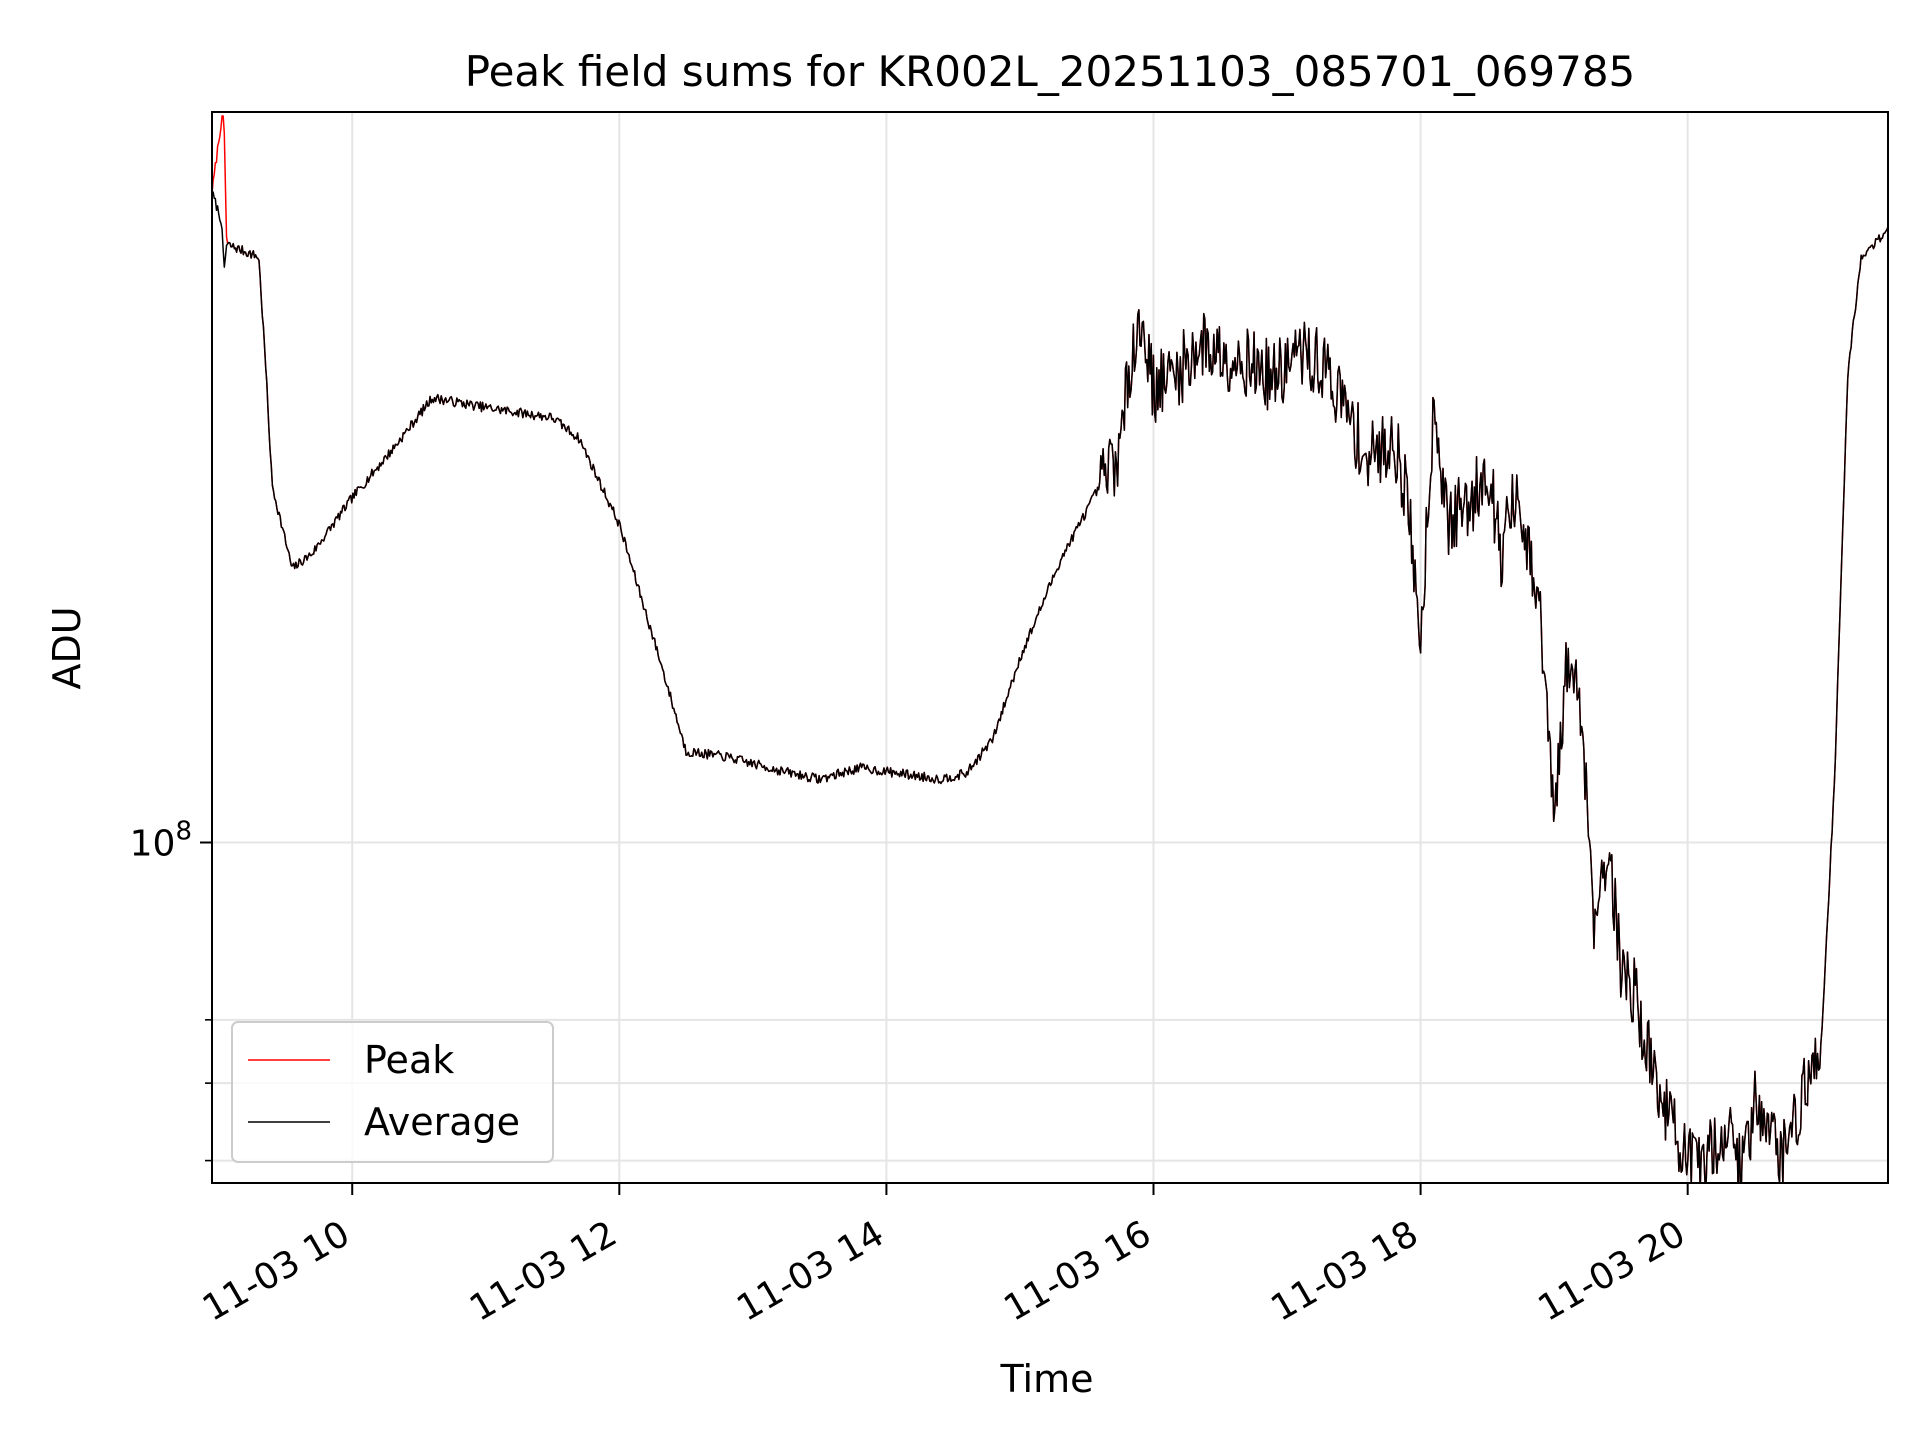 This screenshot has height=1440, width=1920. I want to click on y-axis-label: ADU, so click(67, 647).